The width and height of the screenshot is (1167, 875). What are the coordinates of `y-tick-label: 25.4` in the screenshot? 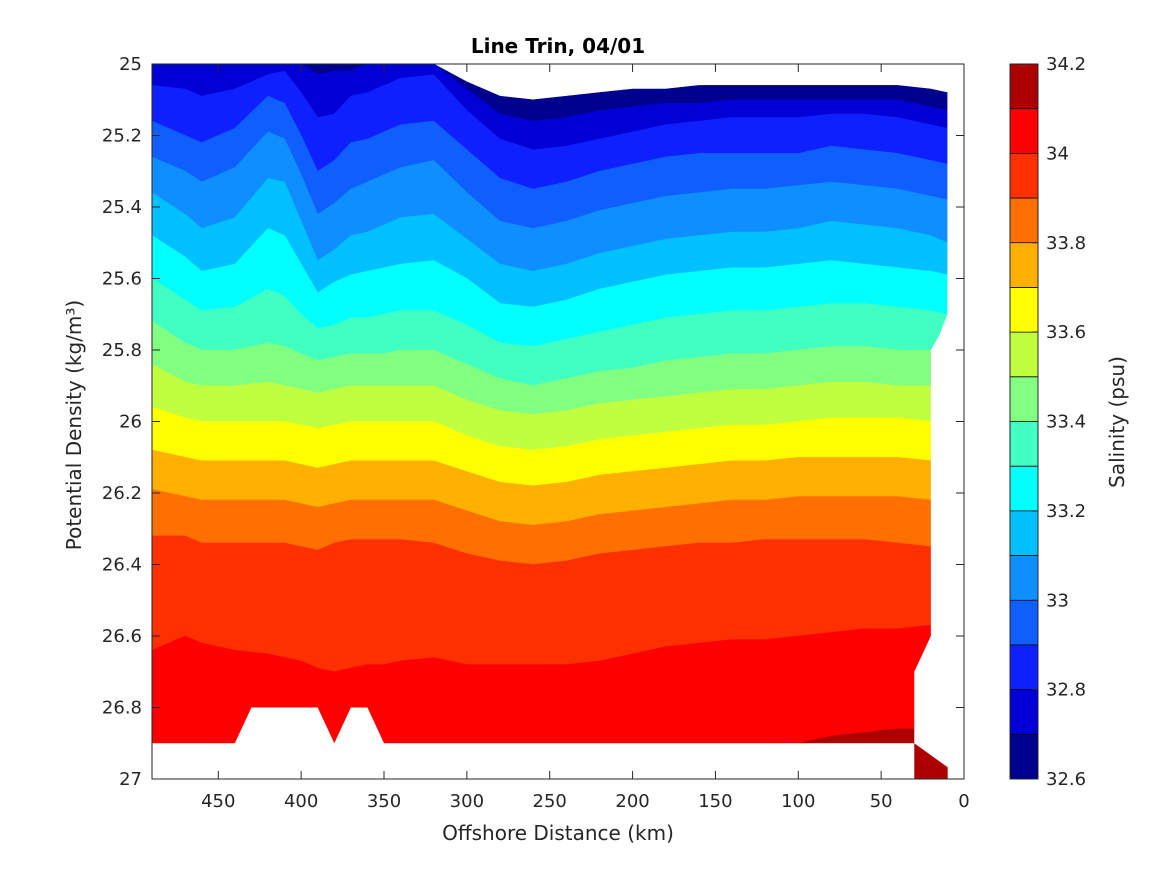 It's located at (122, 207).